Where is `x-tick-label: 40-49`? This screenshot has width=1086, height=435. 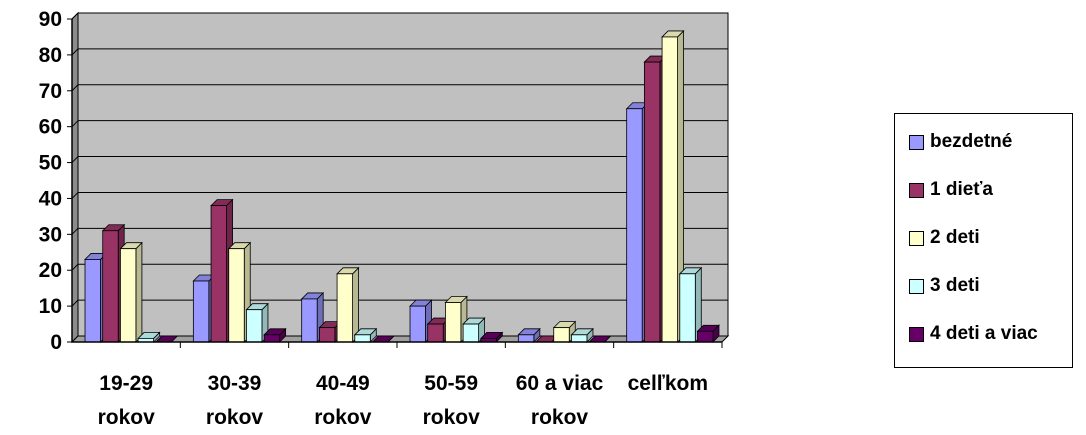
x-tick-label: 40-49 is located at coordinates (343, 383).